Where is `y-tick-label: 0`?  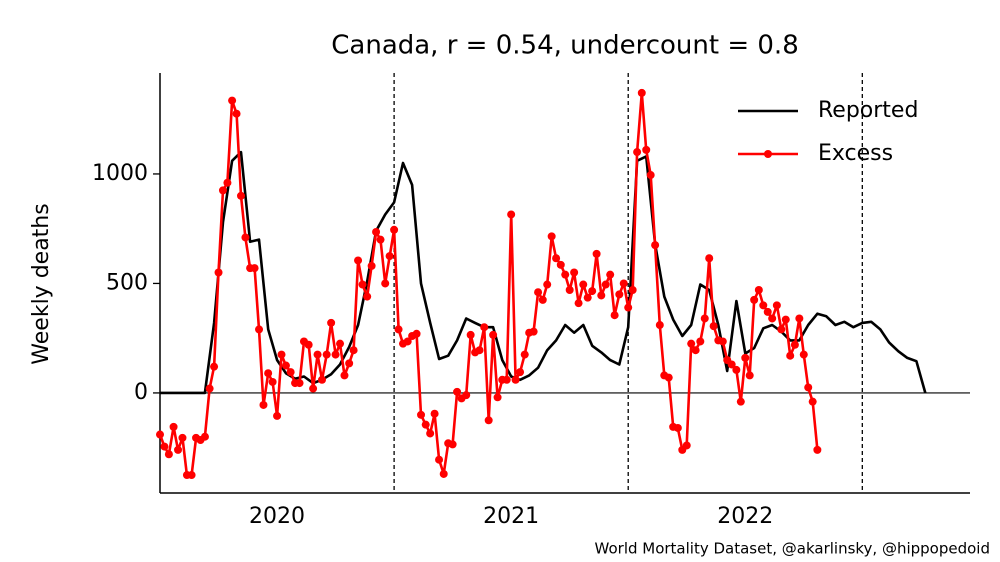 y-tick-label: 0 is located at coordinates (141, 392).